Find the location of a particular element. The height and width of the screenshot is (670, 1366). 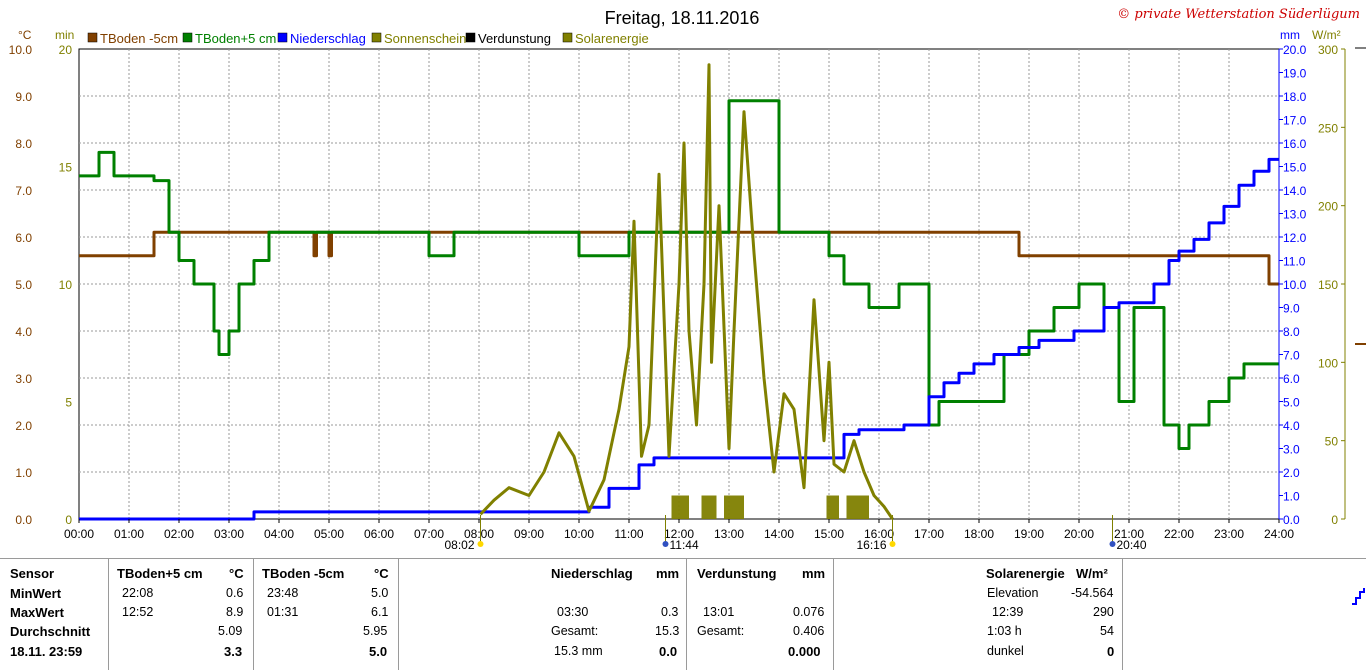

y-tick-label-degc: 9.0 is located at coordinates (23, 97).